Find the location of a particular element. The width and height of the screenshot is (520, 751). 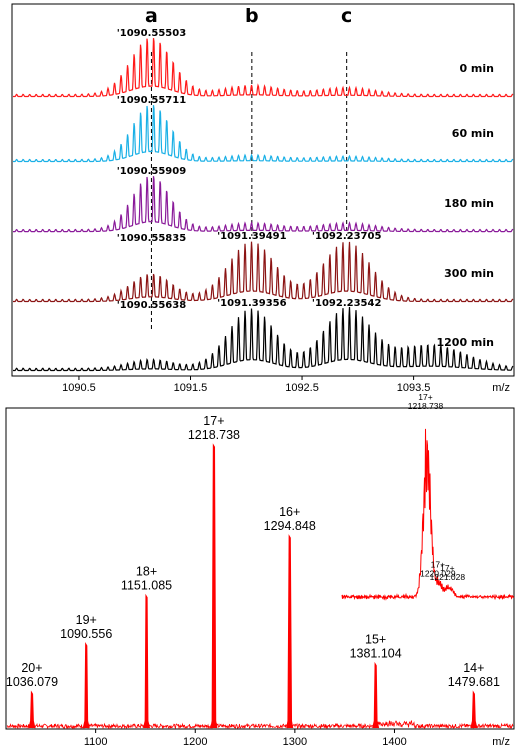

peak-annotation: '1090.55711 is located at coordinates (152, 100).